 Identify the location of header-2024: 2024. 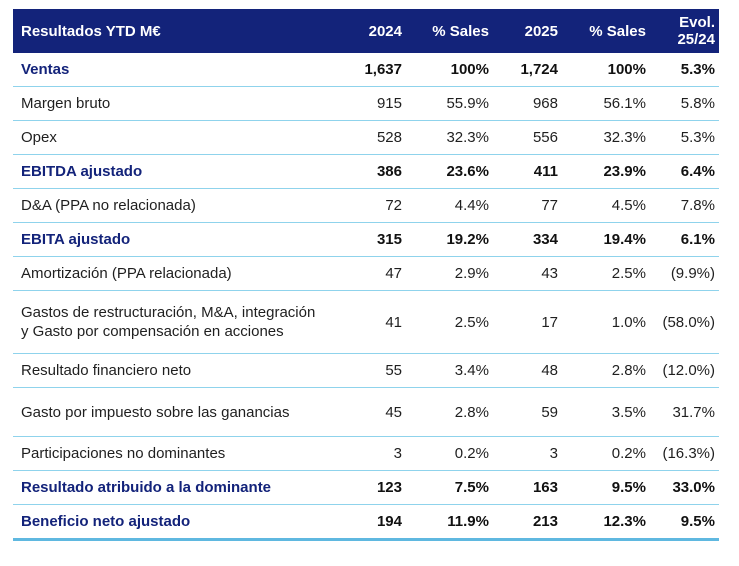
(367, 31).